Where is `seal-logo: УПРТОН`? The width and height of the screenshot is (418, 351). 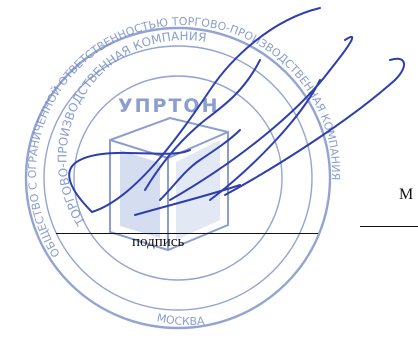
seal-logo: УПРТОН is located at coordinates (169, 173).